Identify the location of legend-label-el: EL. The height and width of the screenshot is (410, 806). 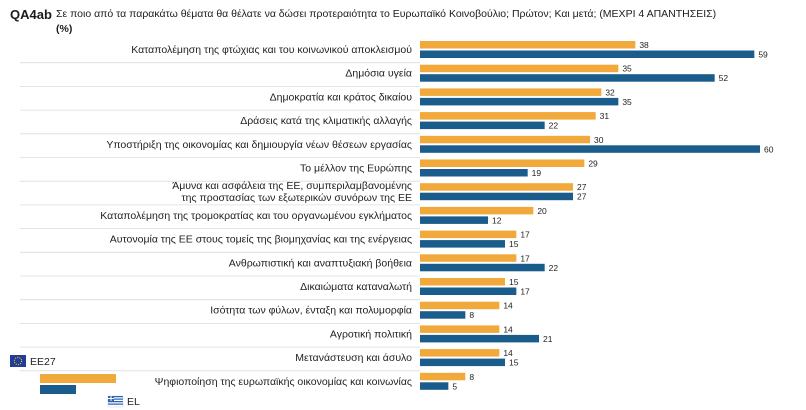
(133, 402).